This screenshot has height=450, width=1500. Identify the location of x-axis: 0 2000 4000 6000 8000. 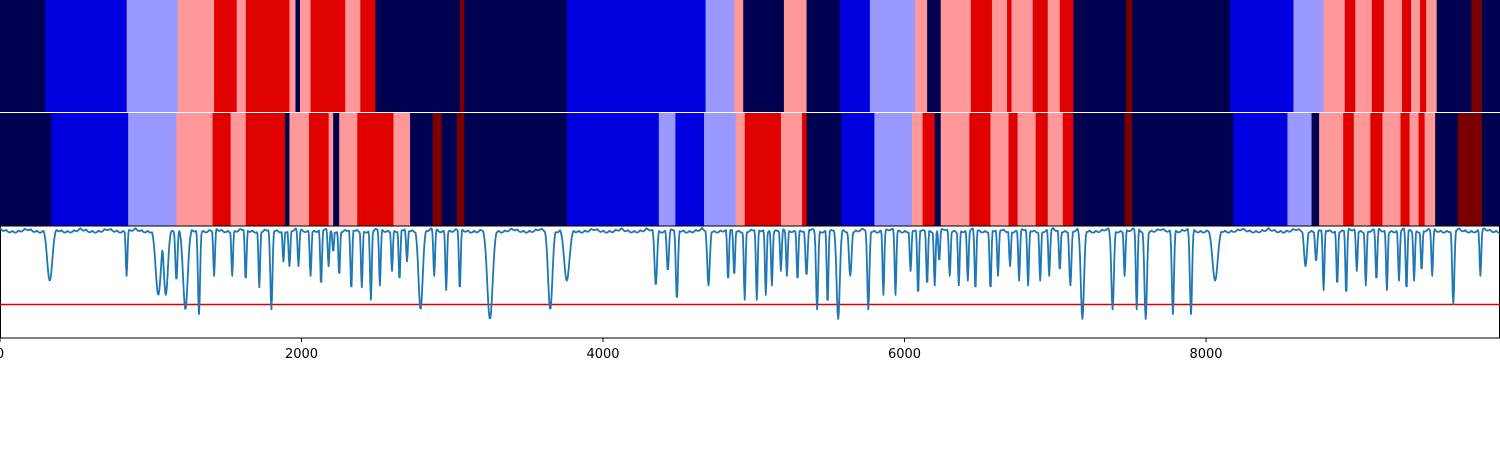
(611, 350).